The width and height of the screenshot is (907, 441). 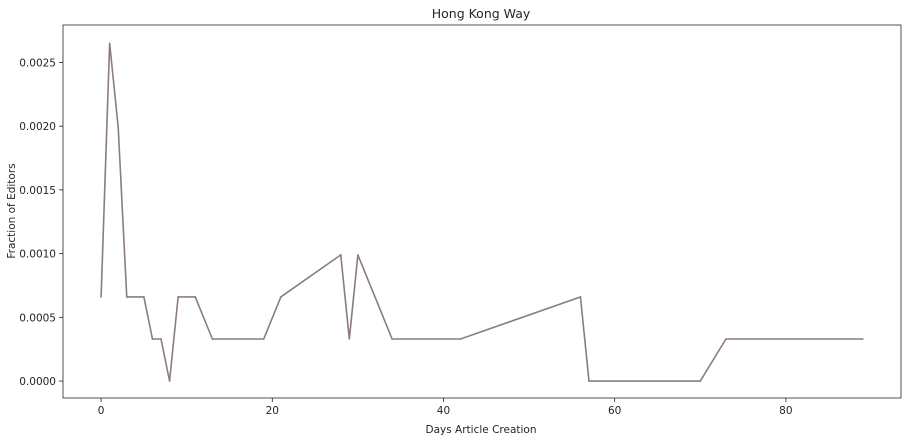 I want to click on x-tick-label: 20, so click(x=272, y=411).